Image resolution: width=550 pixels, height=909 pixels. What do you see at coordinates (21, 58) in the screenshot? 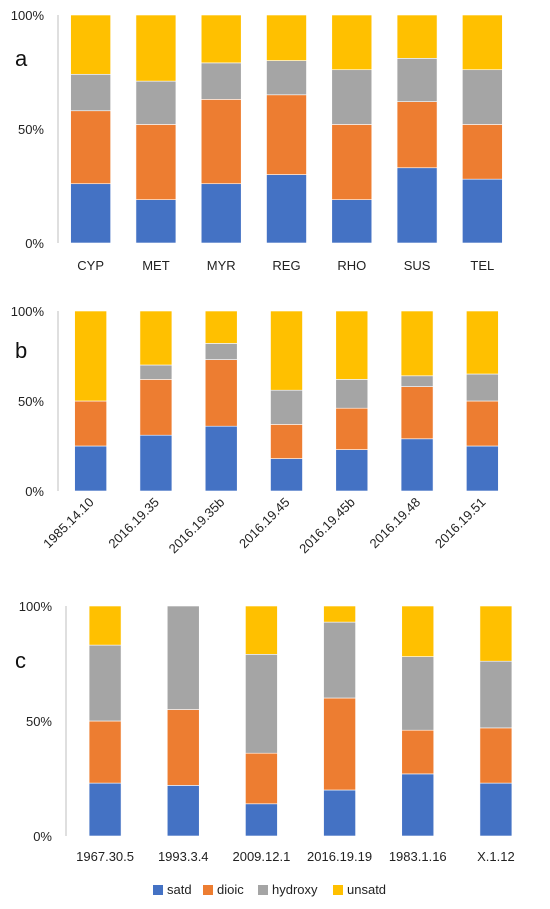
I see `panel-label: a` at bounding box center [21, 58].